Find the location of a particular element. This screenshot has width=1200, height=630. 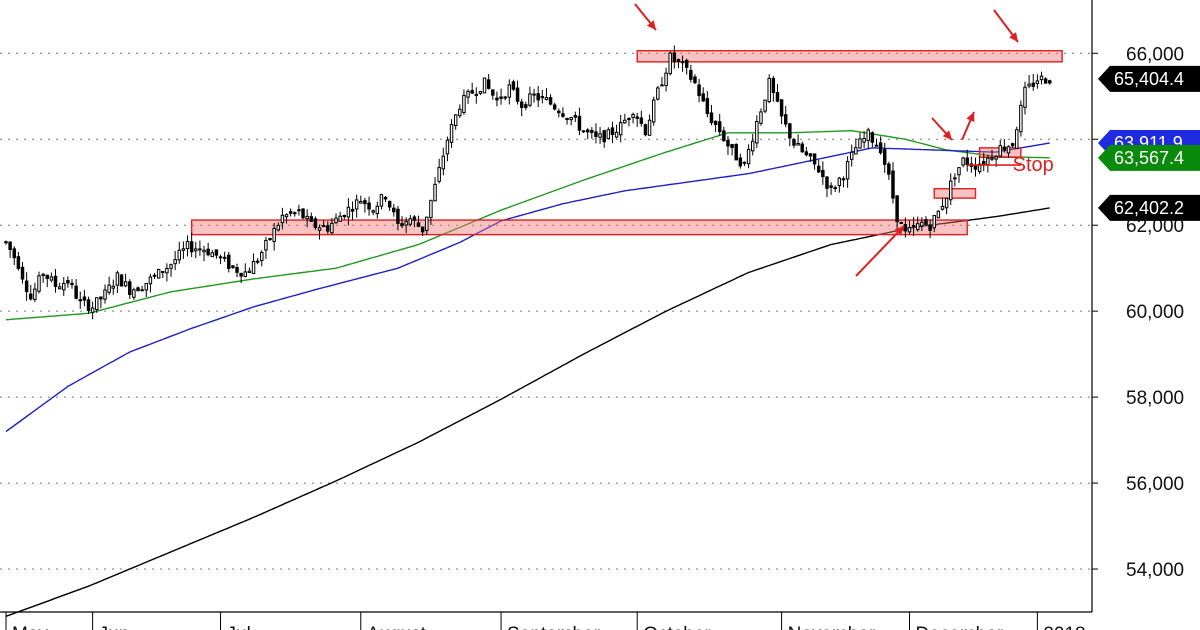

y-tick-label: 66,000 is located at coordinates (1155, 54).